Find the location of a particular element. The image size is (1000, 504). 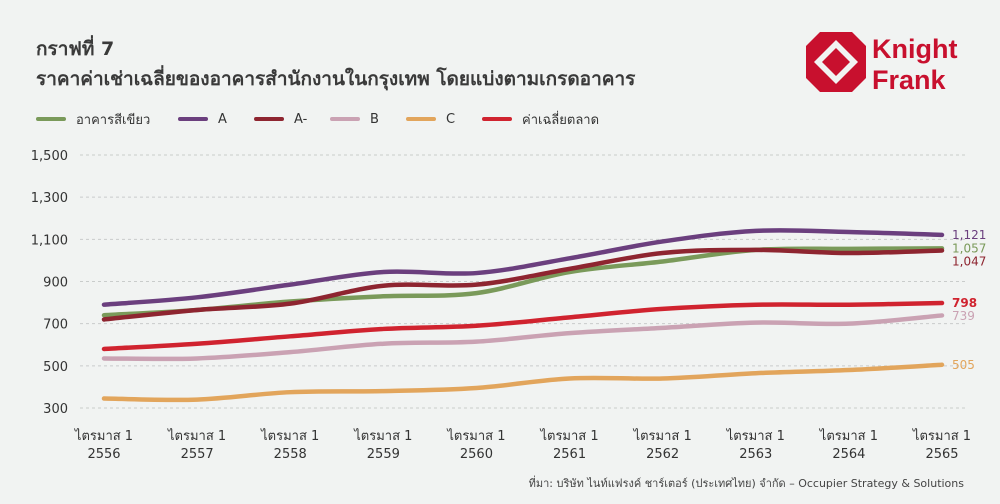

legend-item-3: B is located at coordinates (354, 119).